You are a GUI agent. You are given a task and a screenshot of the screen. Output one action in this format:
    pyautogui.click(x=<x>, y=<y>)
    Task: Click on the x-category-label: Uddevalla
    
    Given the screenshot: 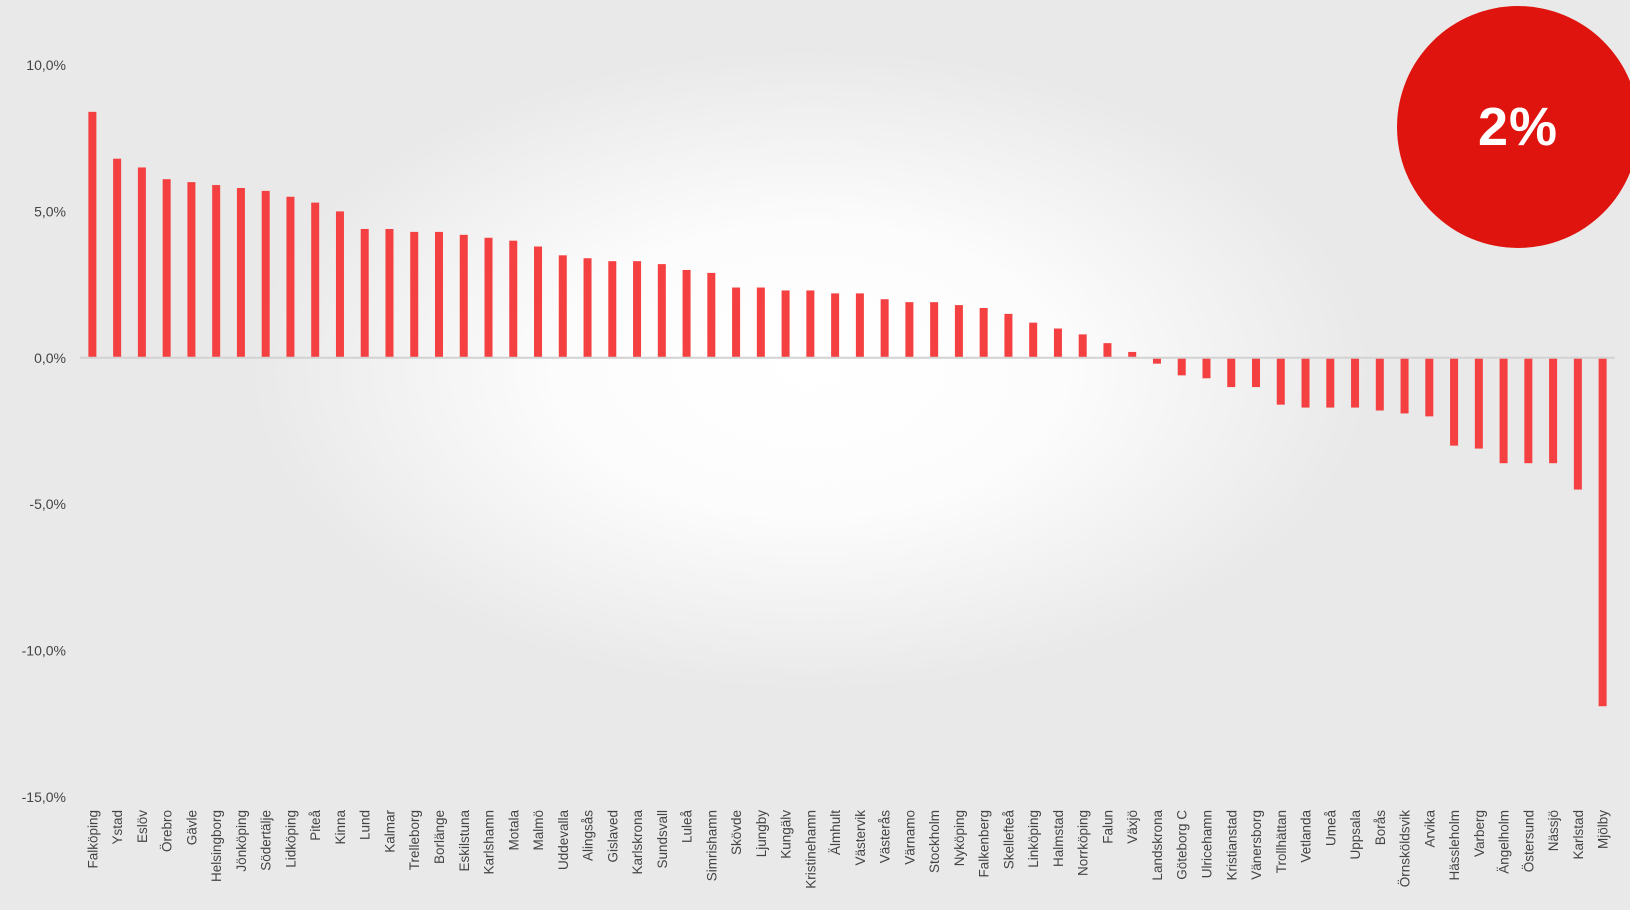 What is the action you would take?
    pyautogui.click(x=563, y=840)
    